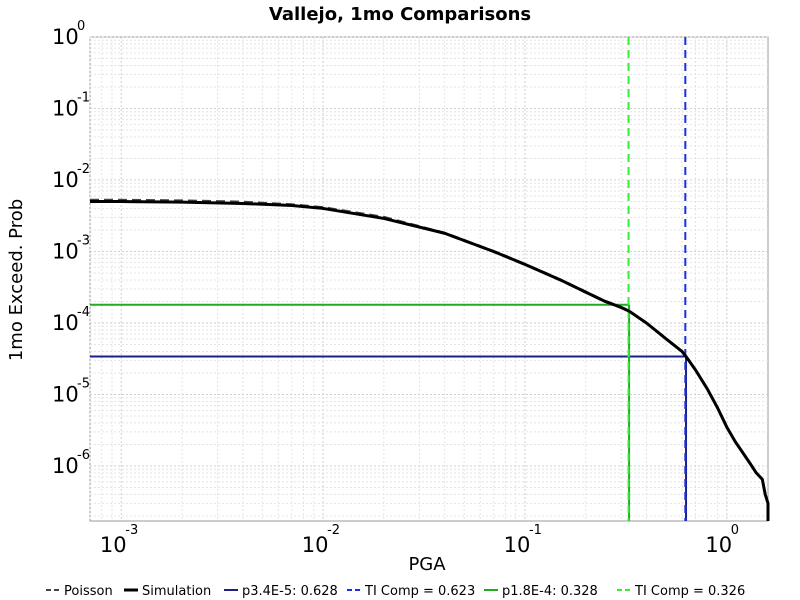 This screenshot has height=600, width=800. Describe the element at coordinates (83, 169) in the screenshot. I see `y-tick-exponent: -2` at that location.